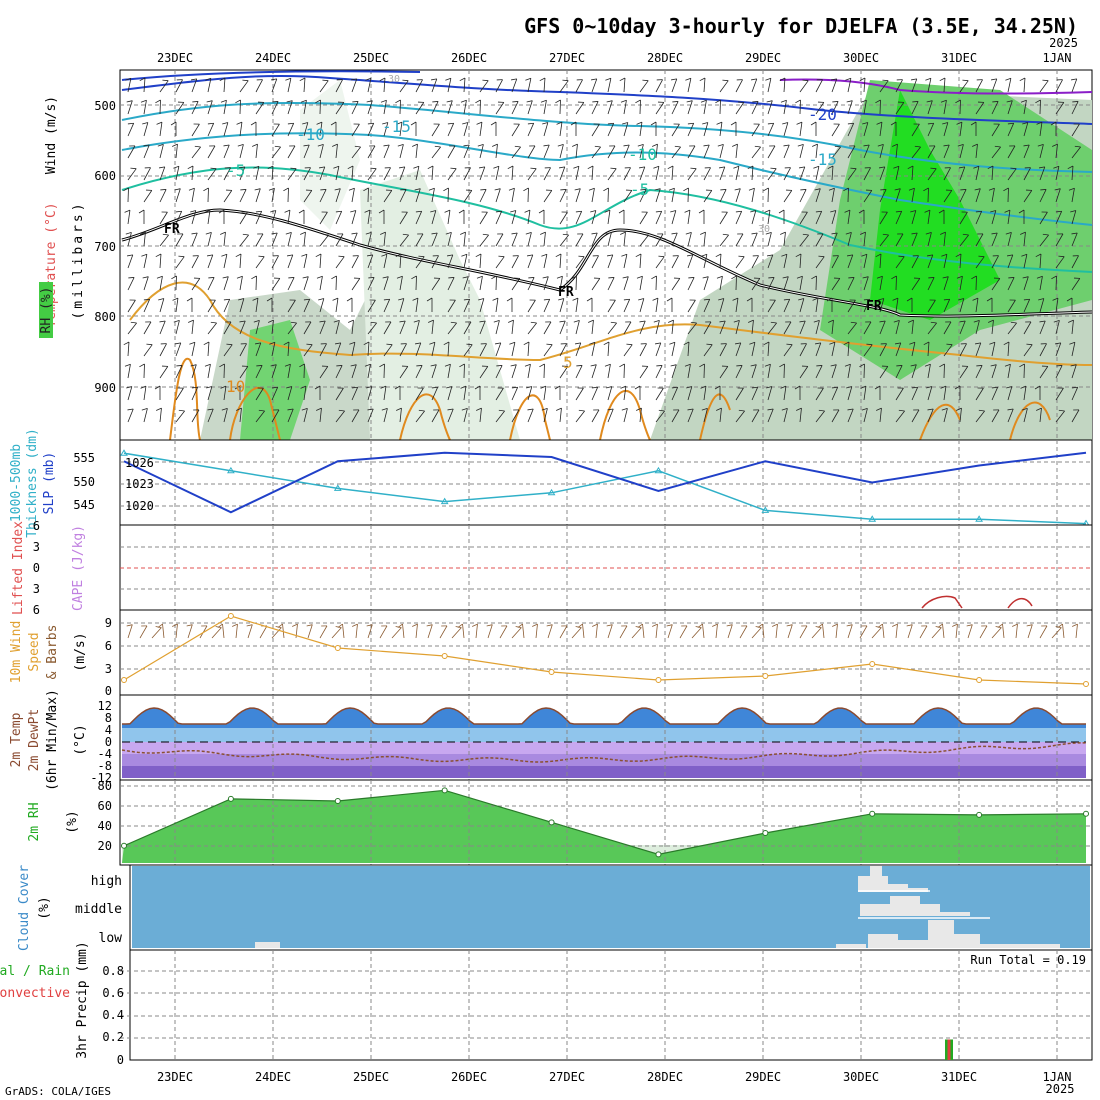 Image resolution: width=1100 pixels, height=1100 pixels. What do you see at coordinates (337, 648) in the screenshot?
I see `wind-speed-point` at bounding box center [337, 648].